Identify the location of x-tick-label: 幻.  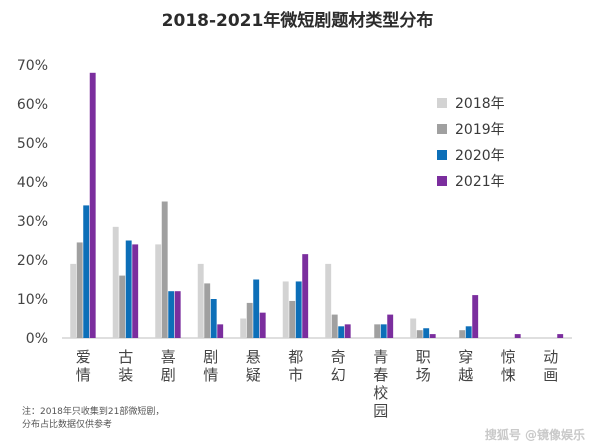
(338, 375).